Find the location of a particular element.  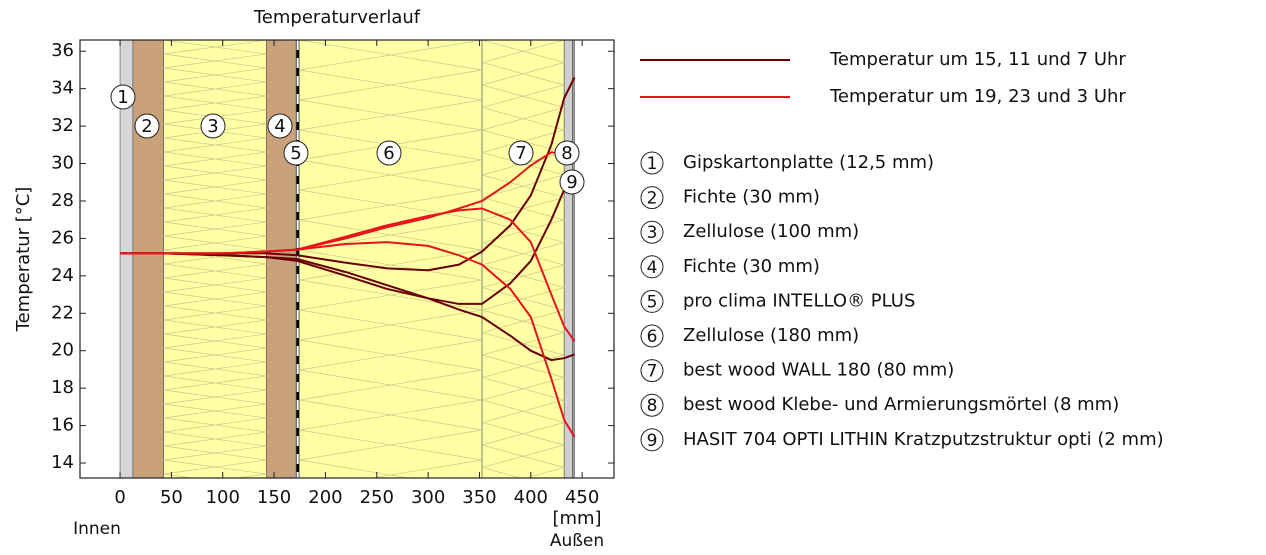

layer-legend-number: 1 is located at coordinates (652, 164).